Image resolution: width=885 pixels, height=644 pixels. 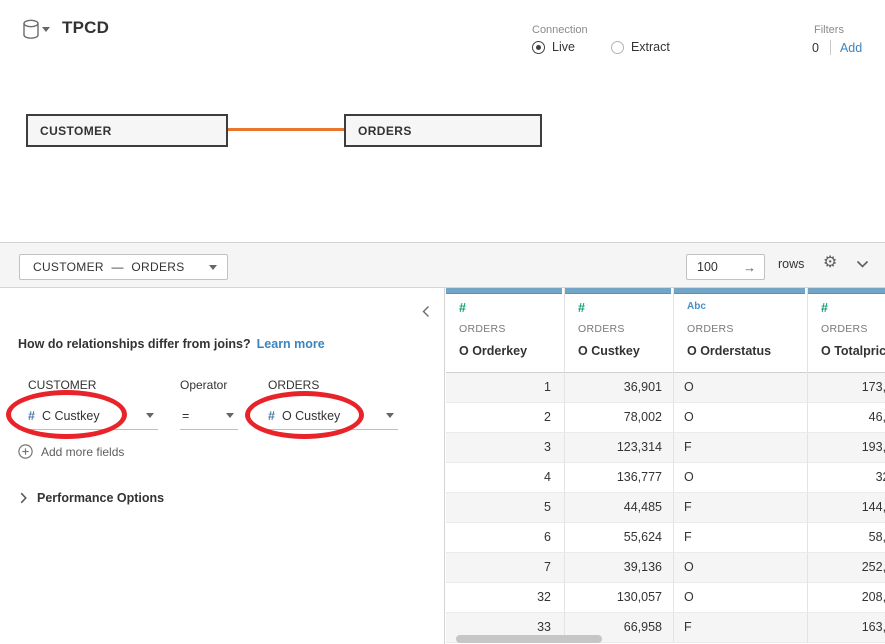 I want to click on right-field-value: O Custkey, so click(x=311, y=415).